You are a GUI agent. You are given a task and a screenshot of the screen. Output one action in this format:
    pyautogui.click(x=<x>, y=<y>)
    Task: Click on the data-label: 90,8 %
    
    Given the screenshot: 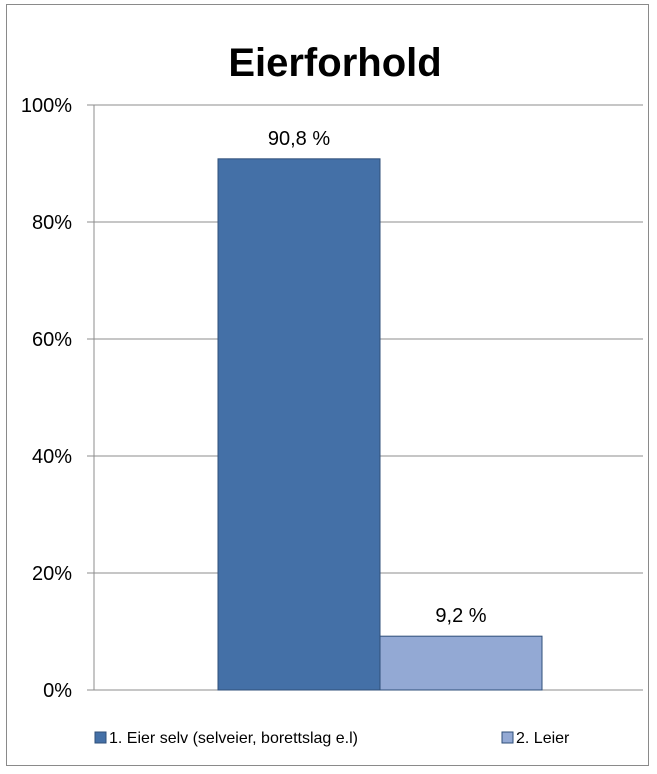 What is the action you would take?
    pyautogui.click(x=299, y=139)
    